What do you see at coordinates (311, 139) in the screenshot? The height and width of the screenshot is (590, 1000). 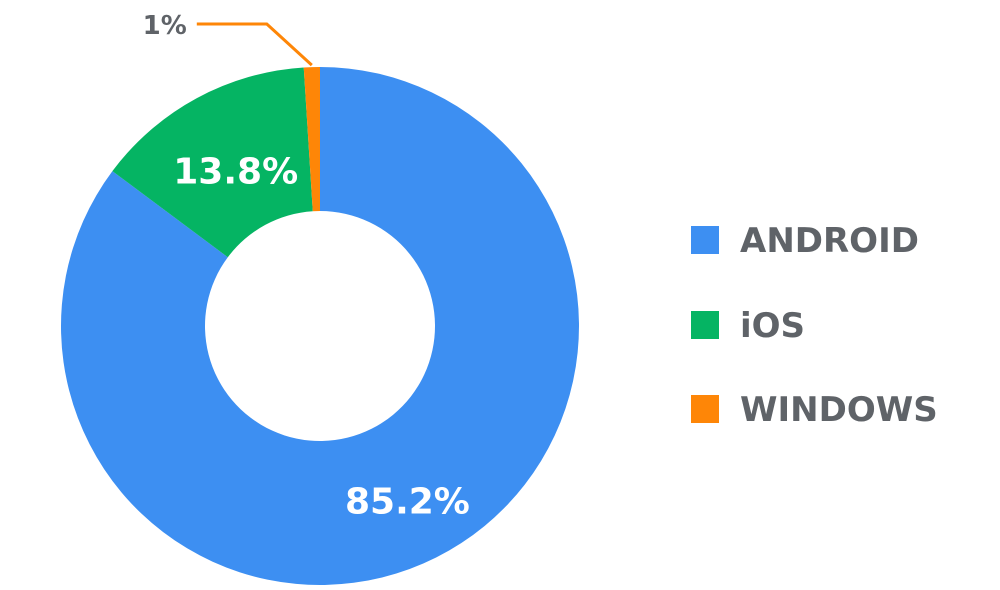 I see `slice-windows` at bounding box center [311, 139].